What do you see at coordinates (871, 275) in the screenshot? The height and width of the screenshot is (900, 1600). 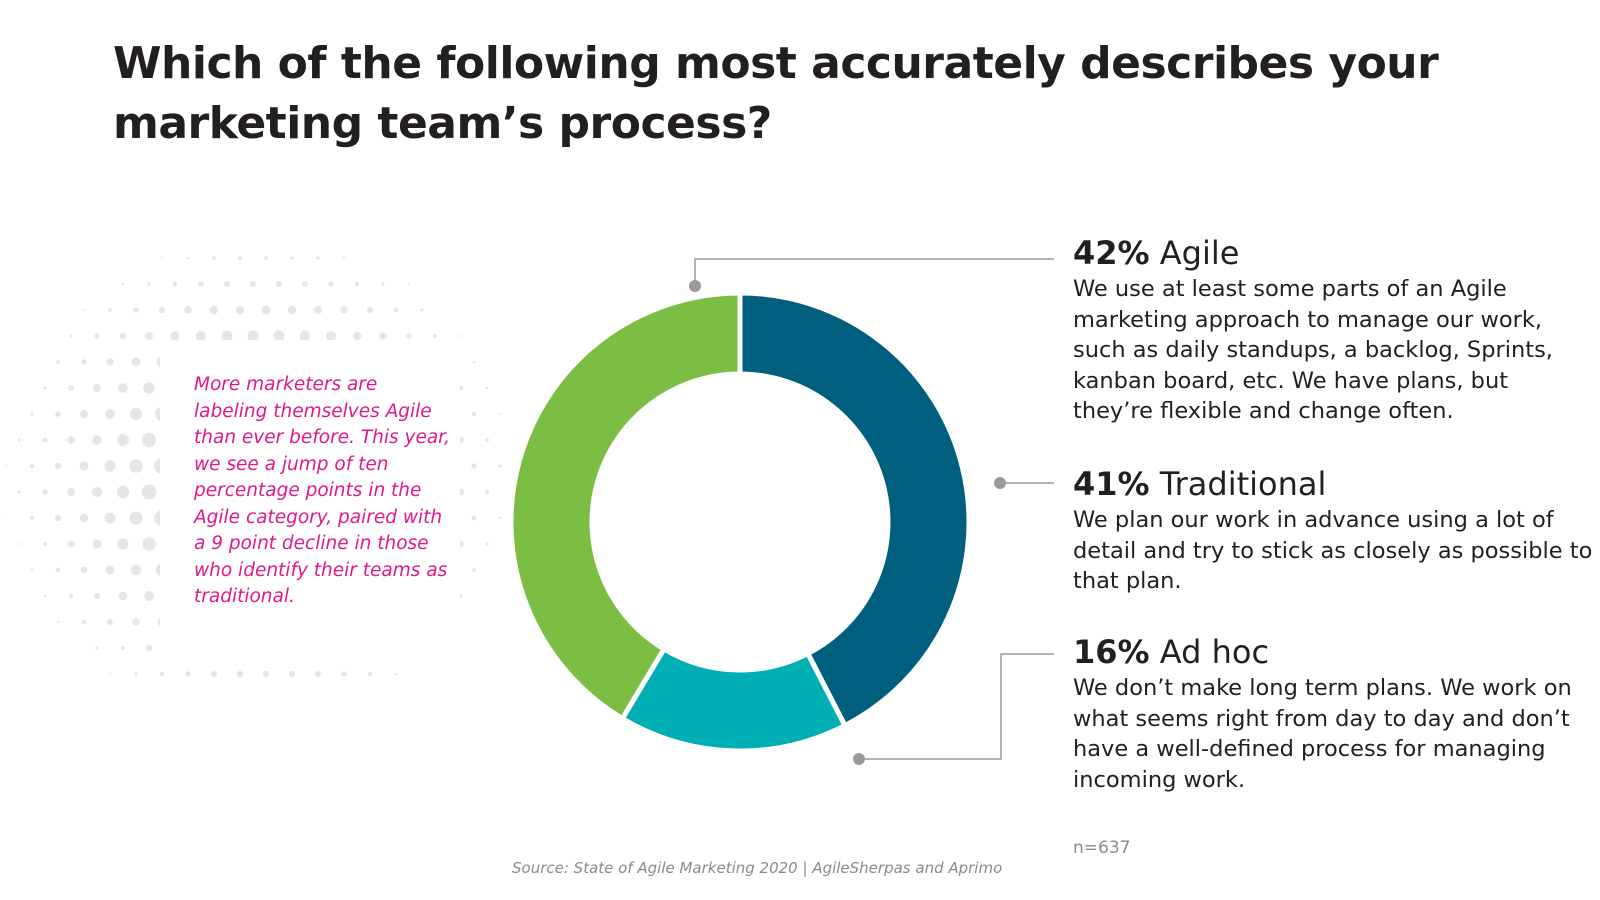 I see `leader-line-agile` at bounding box center [871, 275].